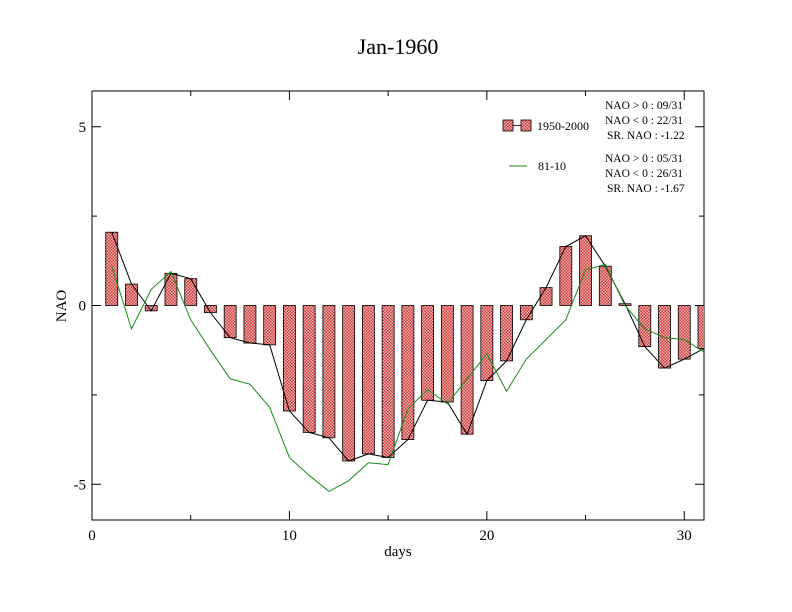  What do you see at coordinates (563, 126) in the screenshot?
I see `legend-label-1950-2000: 1950-2000` at bounding box center [563, 126].